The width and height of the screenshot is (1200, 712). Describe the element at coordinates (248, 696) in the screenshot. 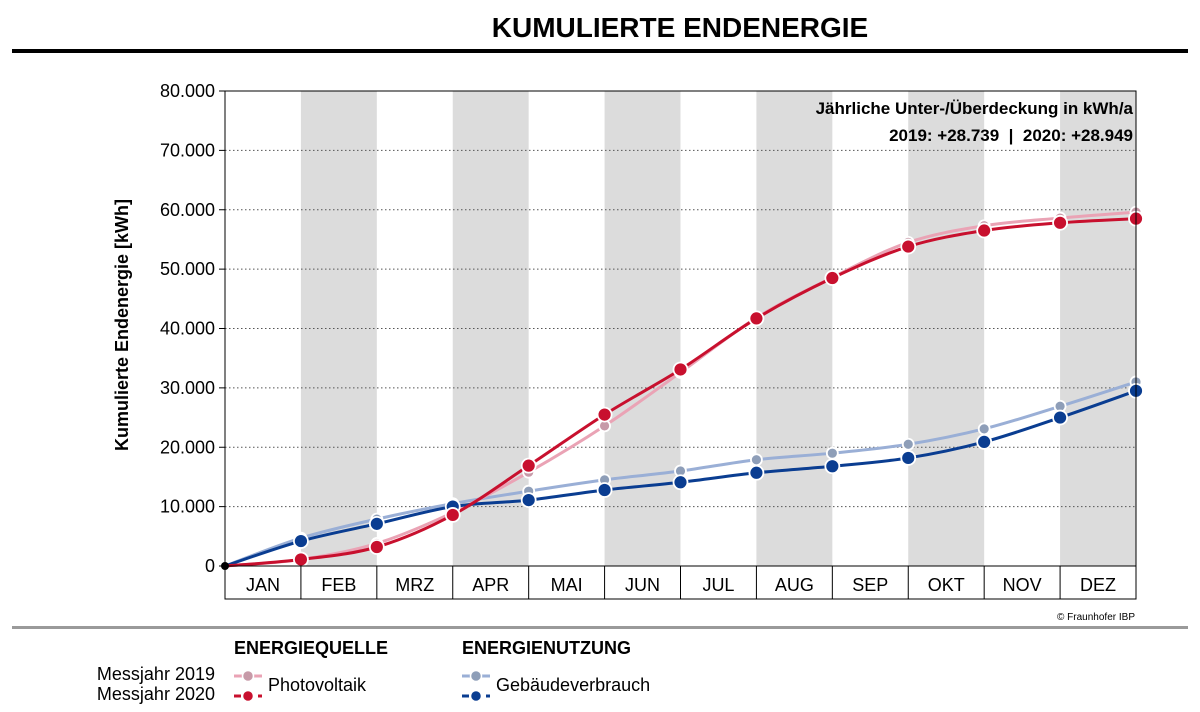

I see `legend-swatch-pv-2020` at that location.